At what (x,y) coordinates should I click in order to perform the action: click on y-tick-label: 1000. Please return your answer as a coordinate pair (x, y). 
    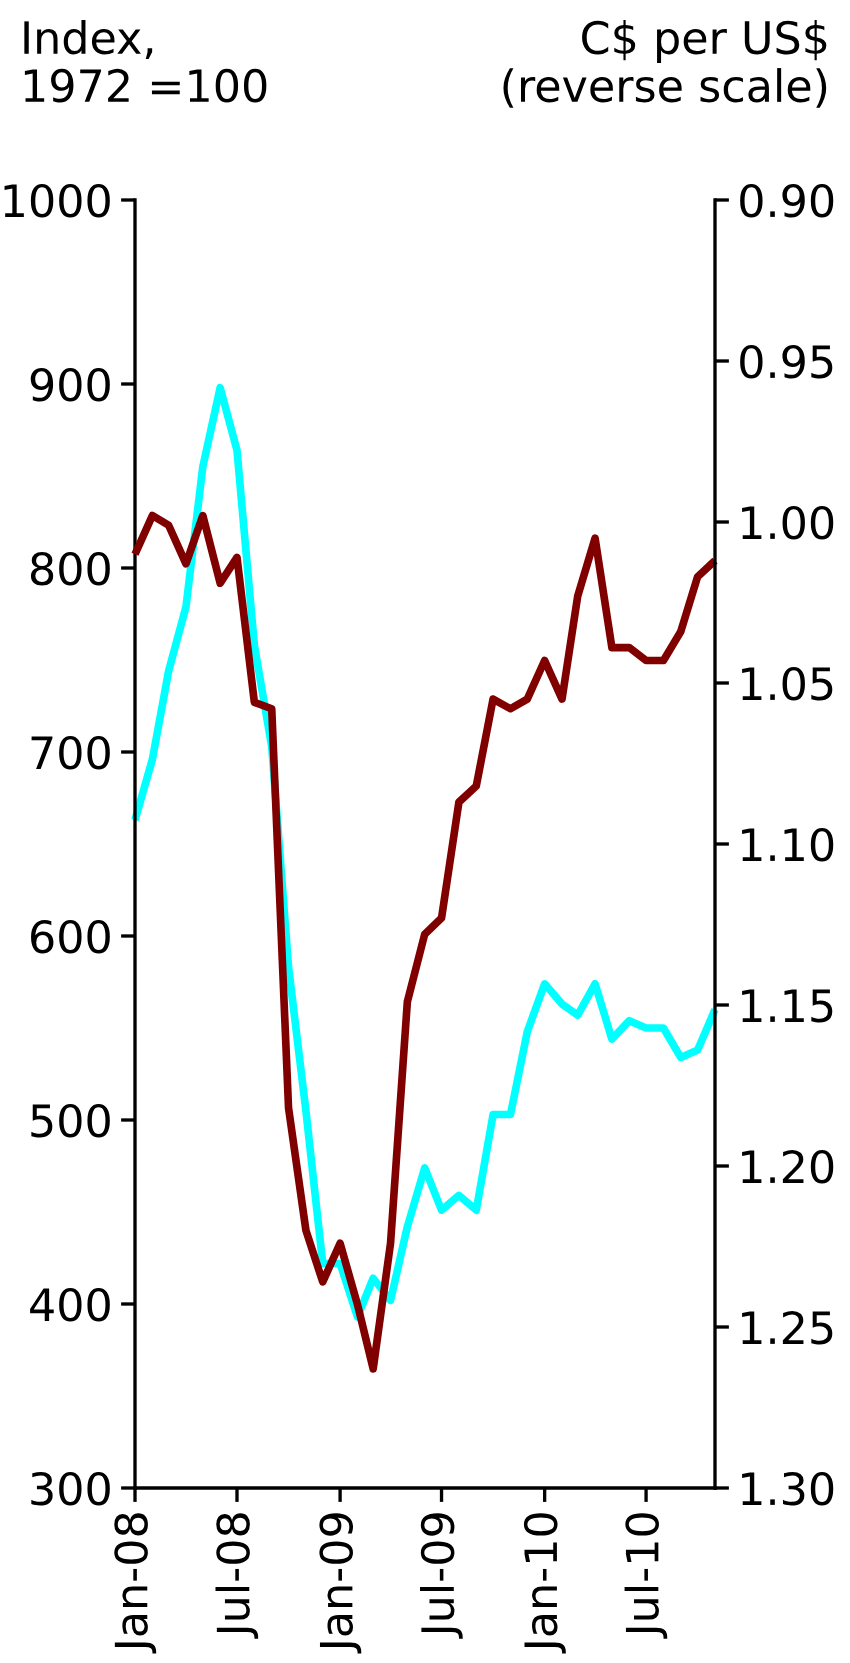
    Looking at the image, I should click on (57, 200).